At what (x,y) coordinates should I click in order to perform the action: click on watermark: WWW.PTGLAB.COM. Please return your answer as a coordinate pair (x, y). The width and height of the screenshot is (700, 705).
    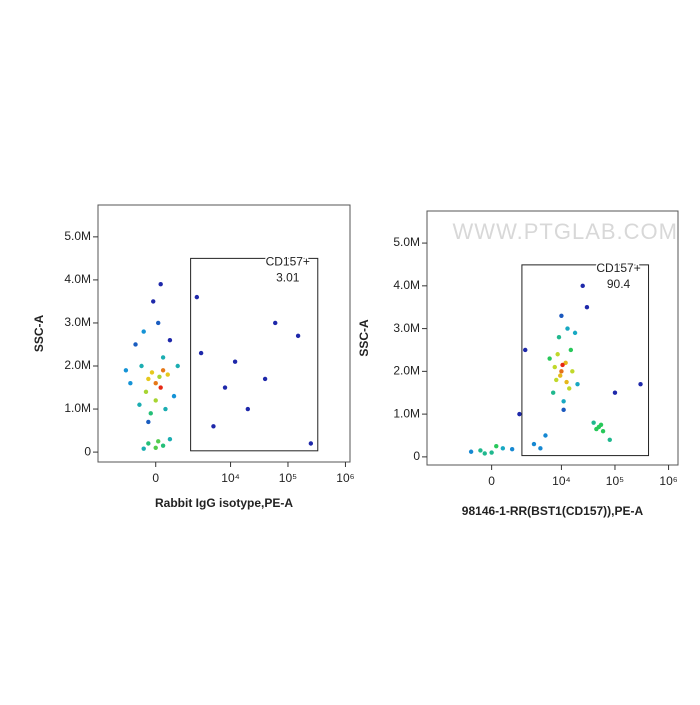
    Looking at the image, I should click on (565, 231).